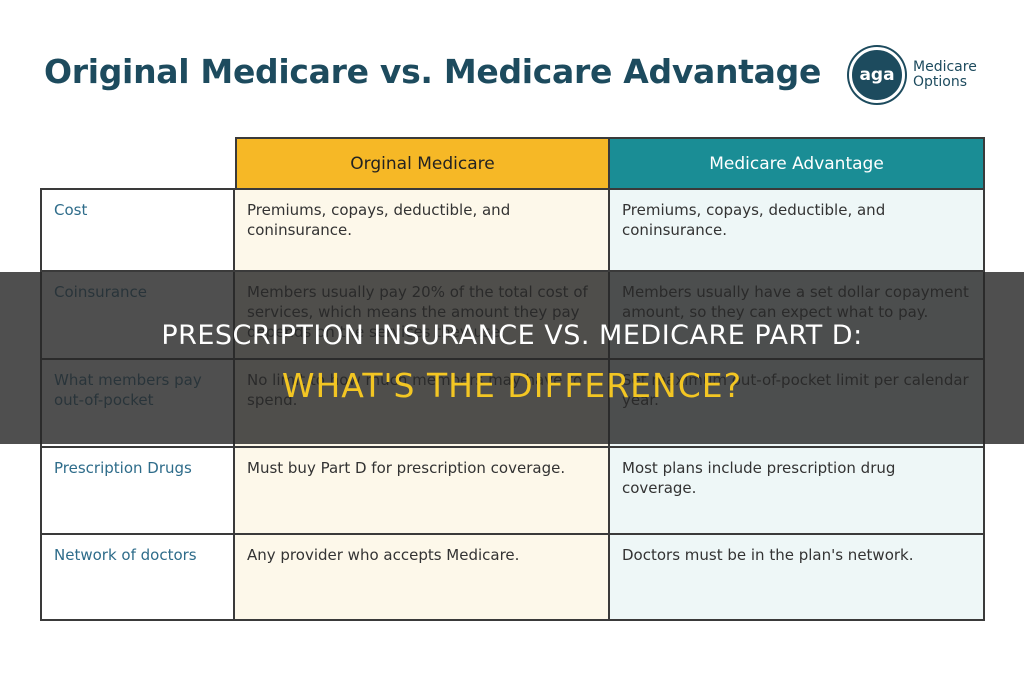 This screenshot has height=684, width=1024. What do you see at coordinates (796, 577) in the screenshot?
I see `table-cell: Doctors must be in the plan's network.` at bounding box center [796, 577].